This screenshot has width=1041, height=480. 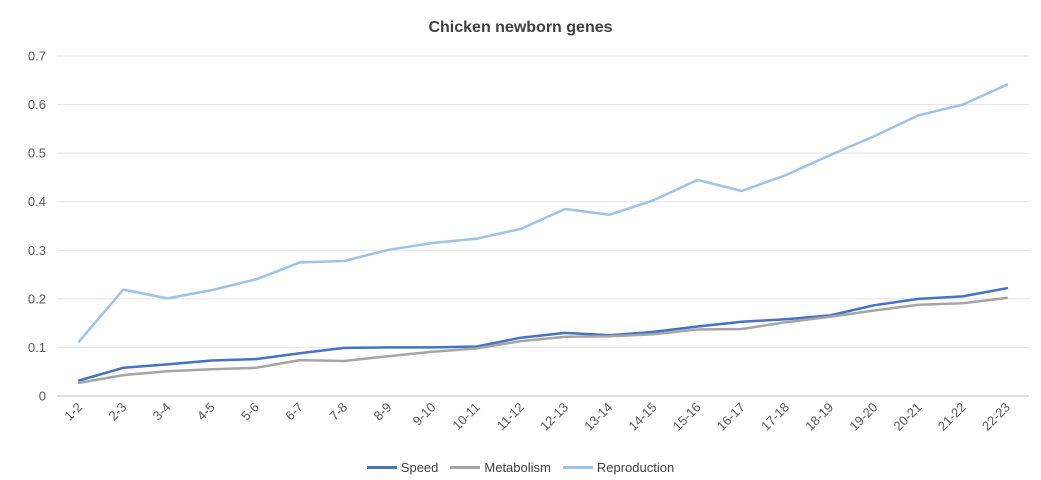 I want to click on y-axis-ticks: 0 0.1 0.2 0.3 0.4 0.5 0.6 0.7, so click(x=37, y=226).